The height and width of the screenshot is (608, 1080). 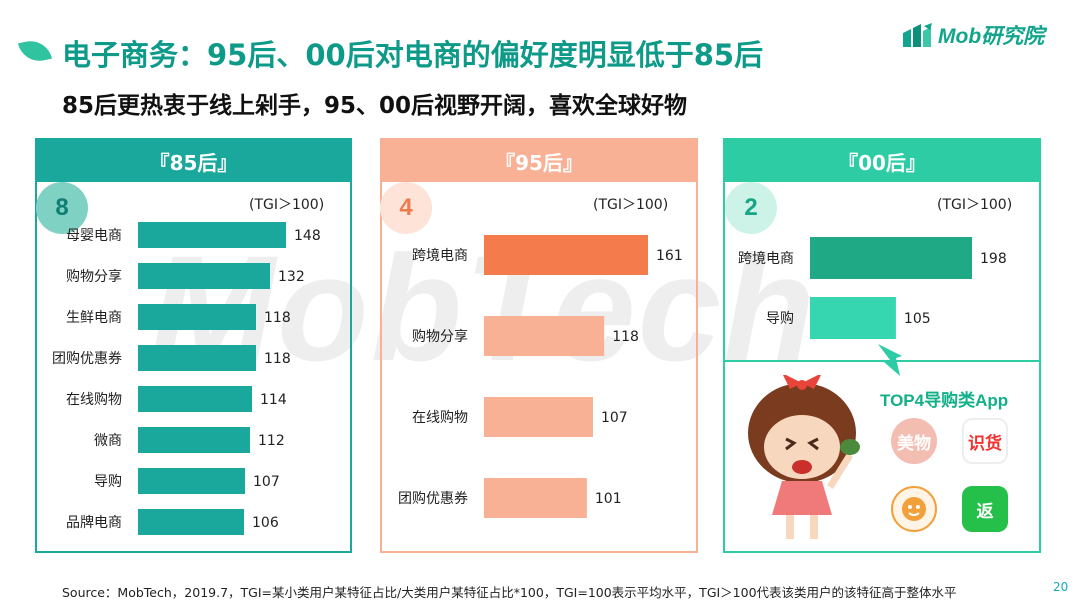 I want to click on fan-app-icon: 返, so click(x=985, y=509).